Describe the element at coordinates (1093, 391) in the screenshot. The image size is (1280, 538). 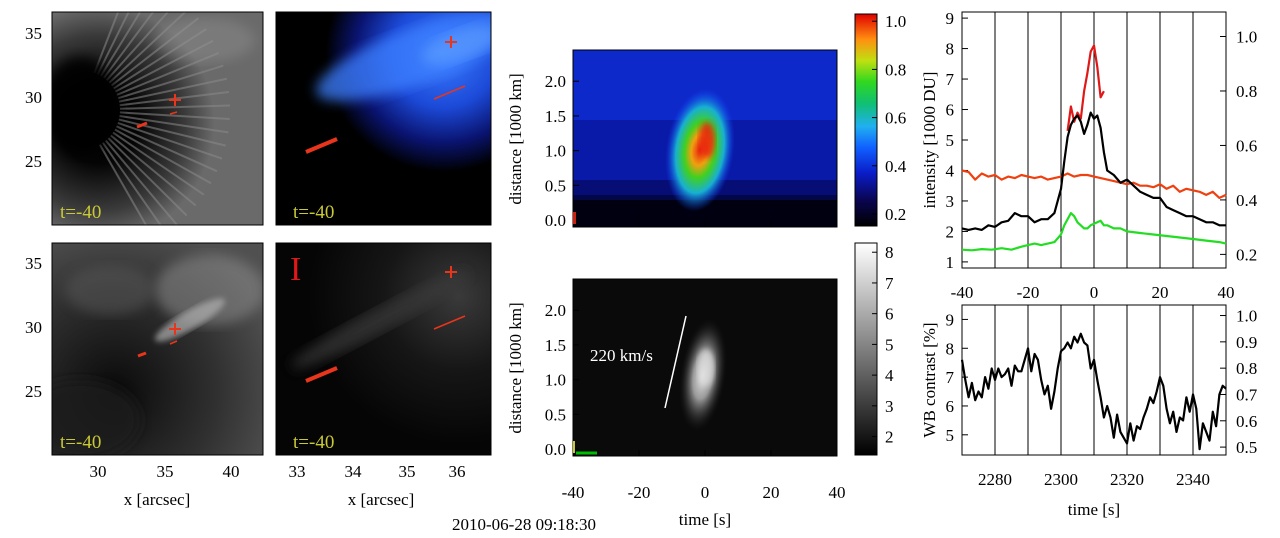
I see `series-line-contrast` at that location.